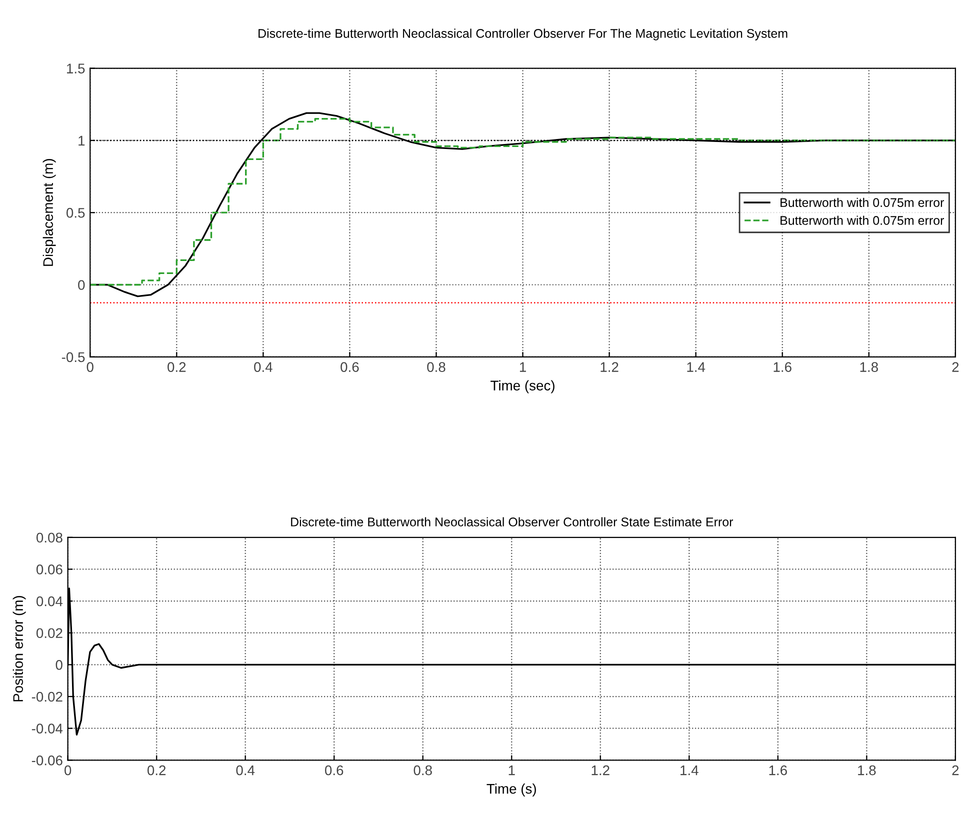 This screenshot has width=969, height=813. What do you see at coordinates (81, 141) in the screenshot?
I see `y-tick-label: 1` at bounding box center [81, 141].